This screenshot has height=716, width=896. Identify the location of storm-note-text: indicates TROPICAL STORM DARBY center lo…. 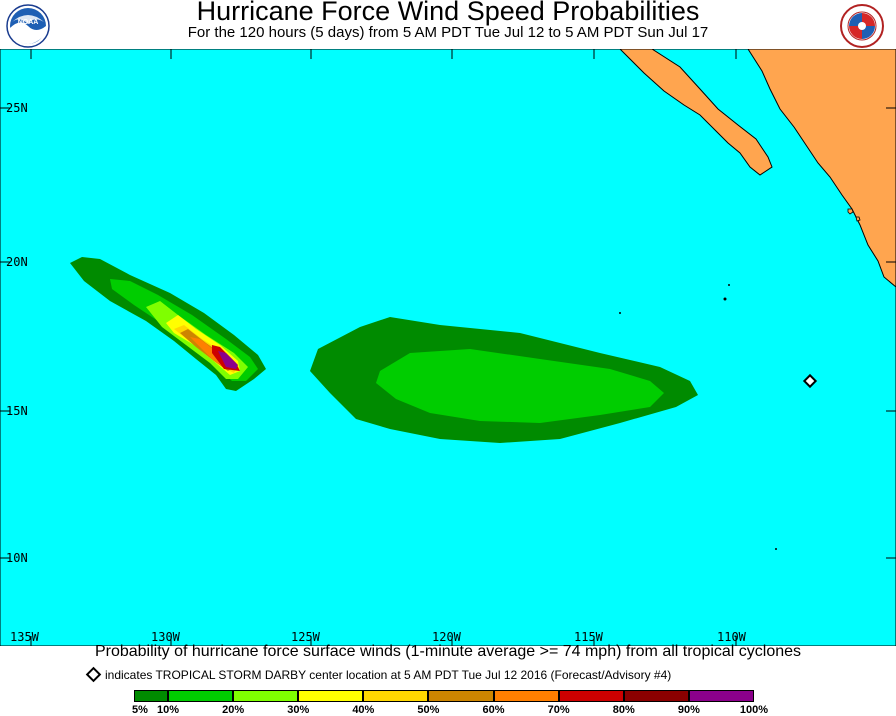
(388, 675).